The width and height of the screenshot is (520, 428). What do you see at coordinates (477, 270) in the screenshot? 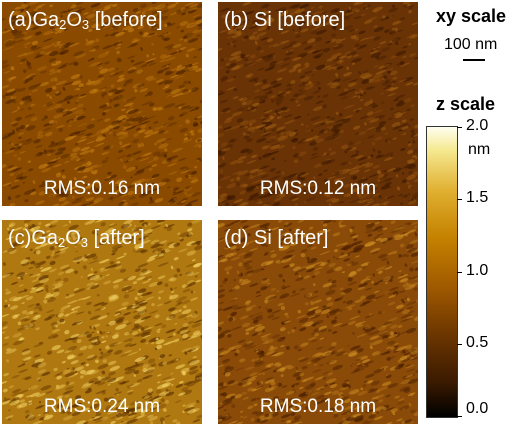
I see `z-tick-label-1-0: 1.0` at bounding box center [477, 270].